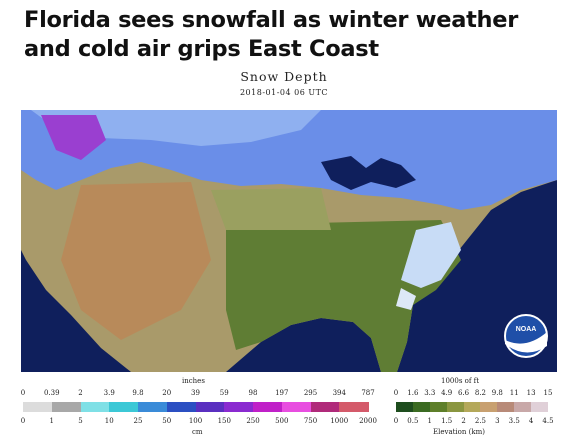 This screenshot has width=568, height=447. Describe the element at coordinates (368, 393) in the screenshot. I see `snow_legend-tick-label-top: 787` at that location.